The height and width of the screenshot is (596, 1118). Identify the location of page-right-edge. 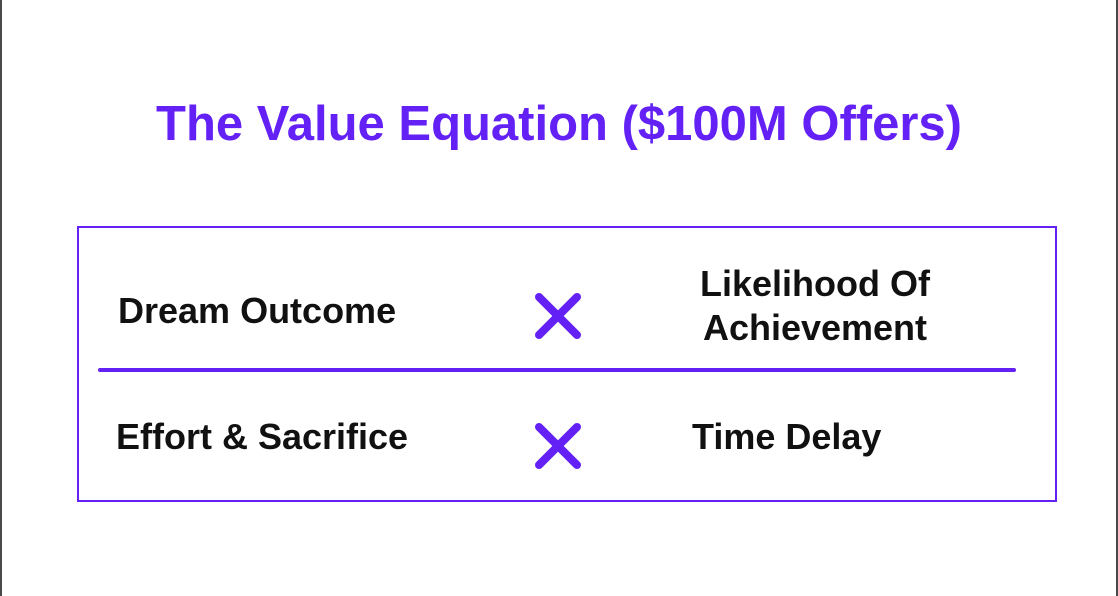
(1117, 298).